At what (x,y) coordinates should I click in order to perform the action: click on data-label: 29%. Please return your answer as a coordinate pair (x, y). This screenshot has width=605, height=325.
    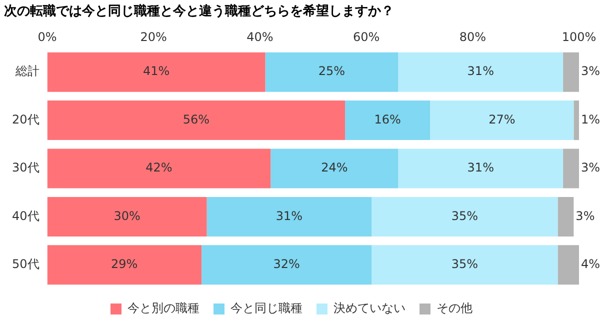
    Looking at the image, I should click on (124, 264).